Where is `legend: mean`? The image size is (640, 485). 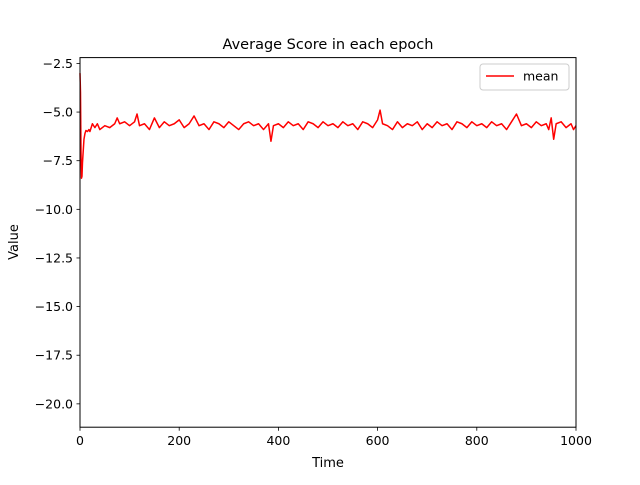
legend: mean is located at coordinates (524, 77).